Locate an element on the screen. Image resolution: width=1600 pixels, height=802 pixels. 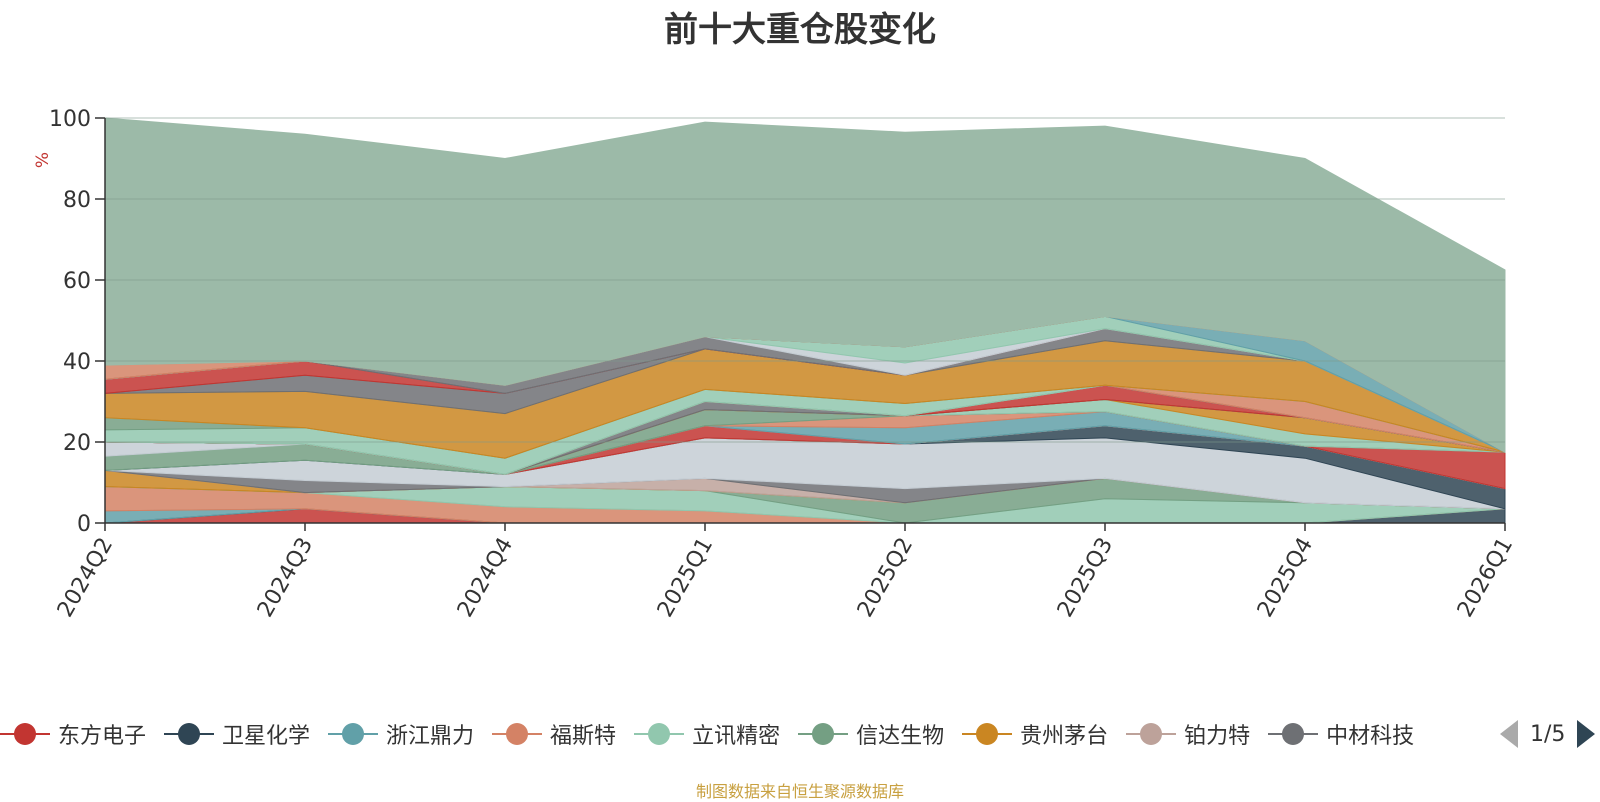
y-tick-label-4: 80 is located at coordinates (77, 200).